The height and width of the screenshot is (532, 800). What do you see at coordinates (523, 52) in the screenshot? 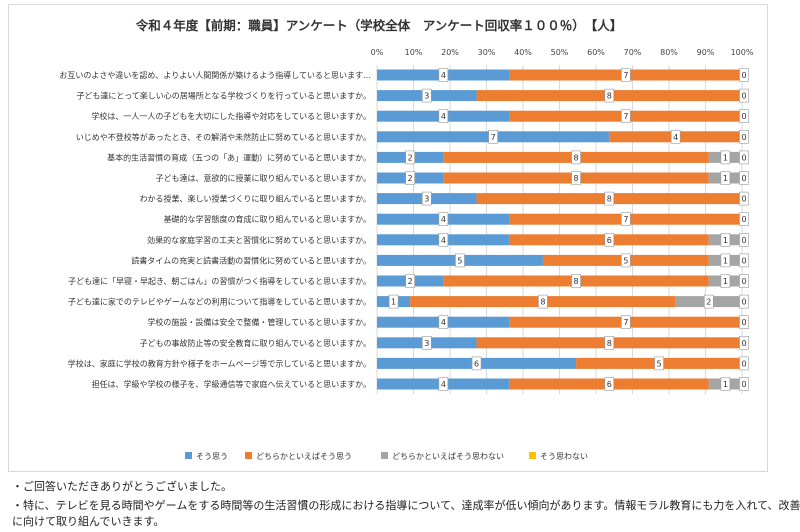
I see `x-tick-label: 40%` at bounding box center [523, 52].